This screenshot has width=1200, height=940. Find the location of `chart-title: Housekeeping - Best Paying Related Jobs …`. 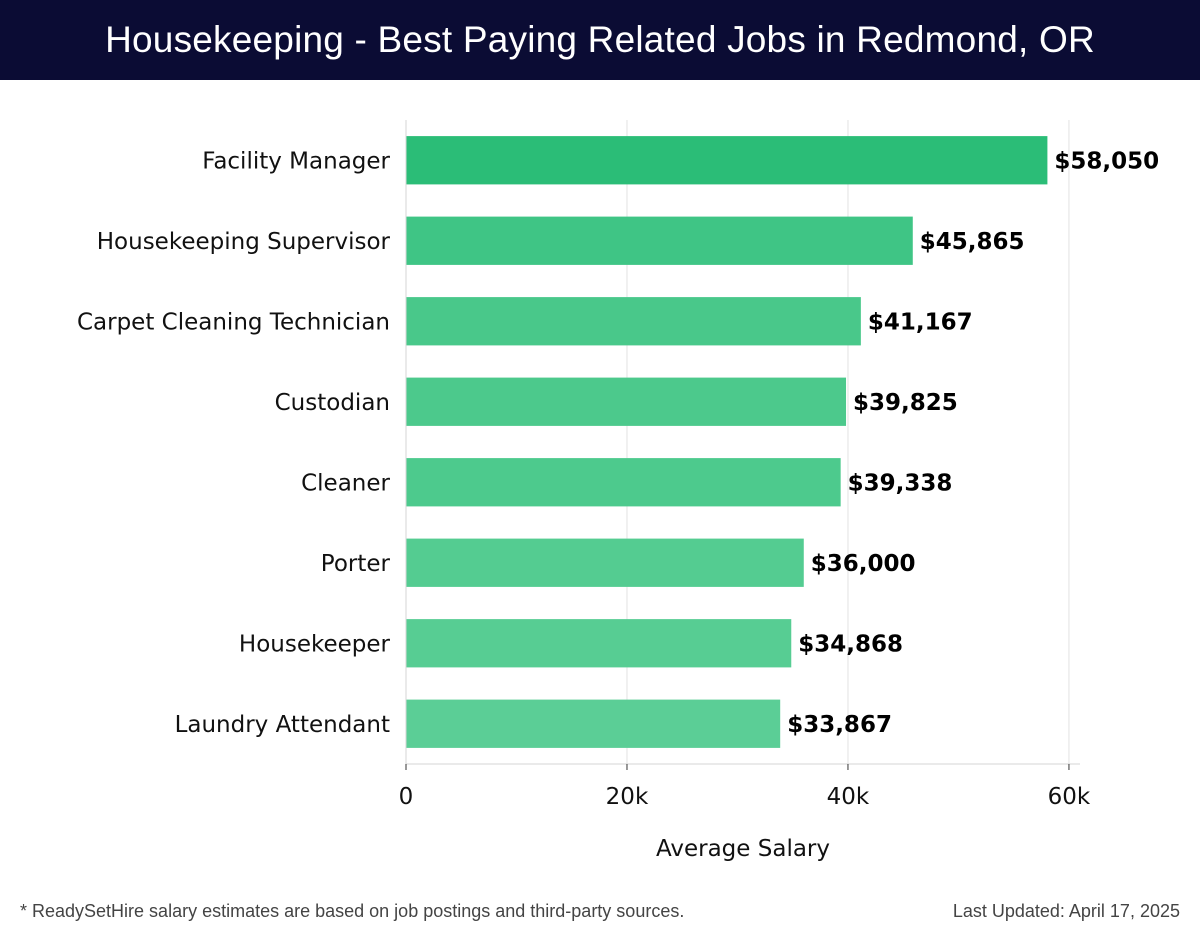

chart-title: Housekeeping - Best Paying Related Jobs … is located at coordinates (600, 39).